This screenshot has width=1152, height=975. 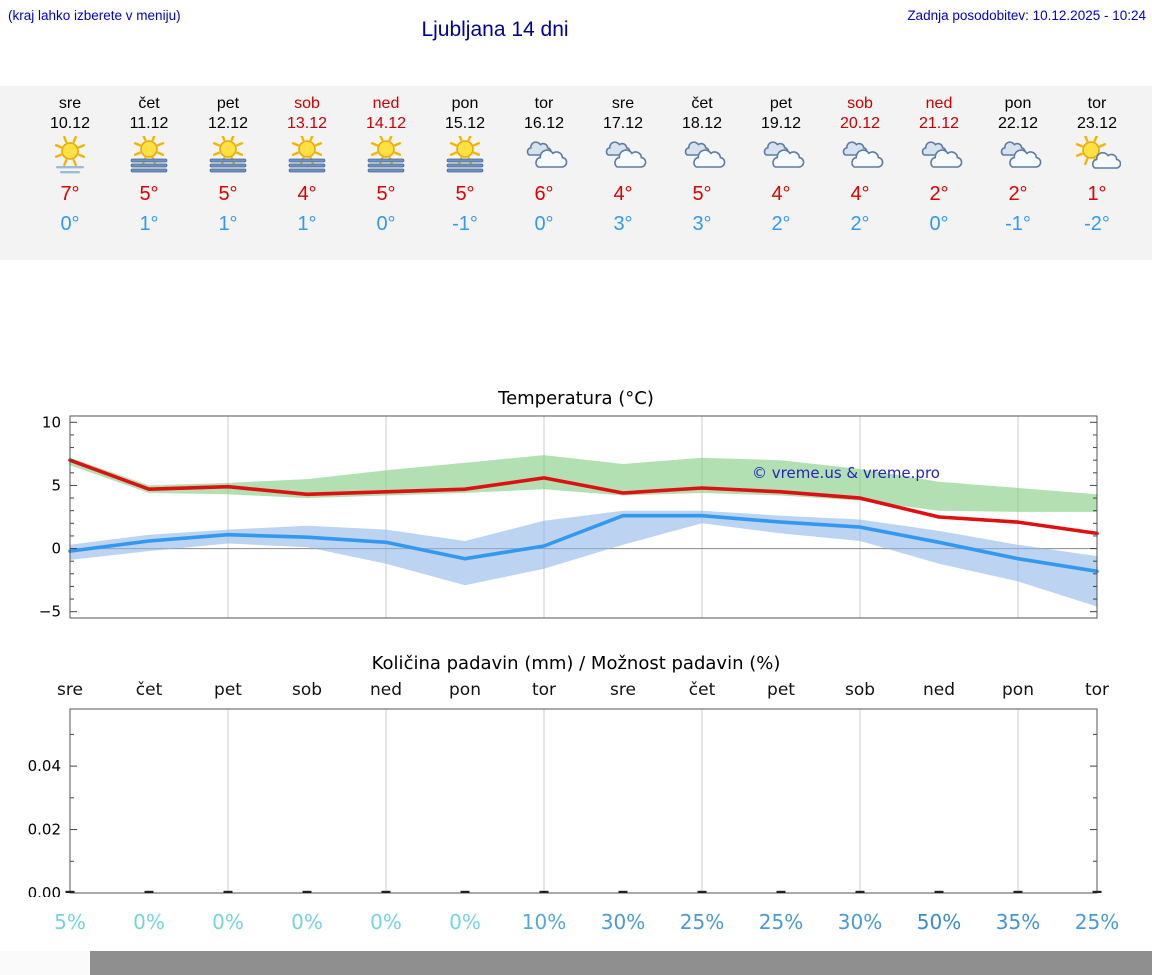 I want to click on day-date: 10.12, so click(x=70, y=123).